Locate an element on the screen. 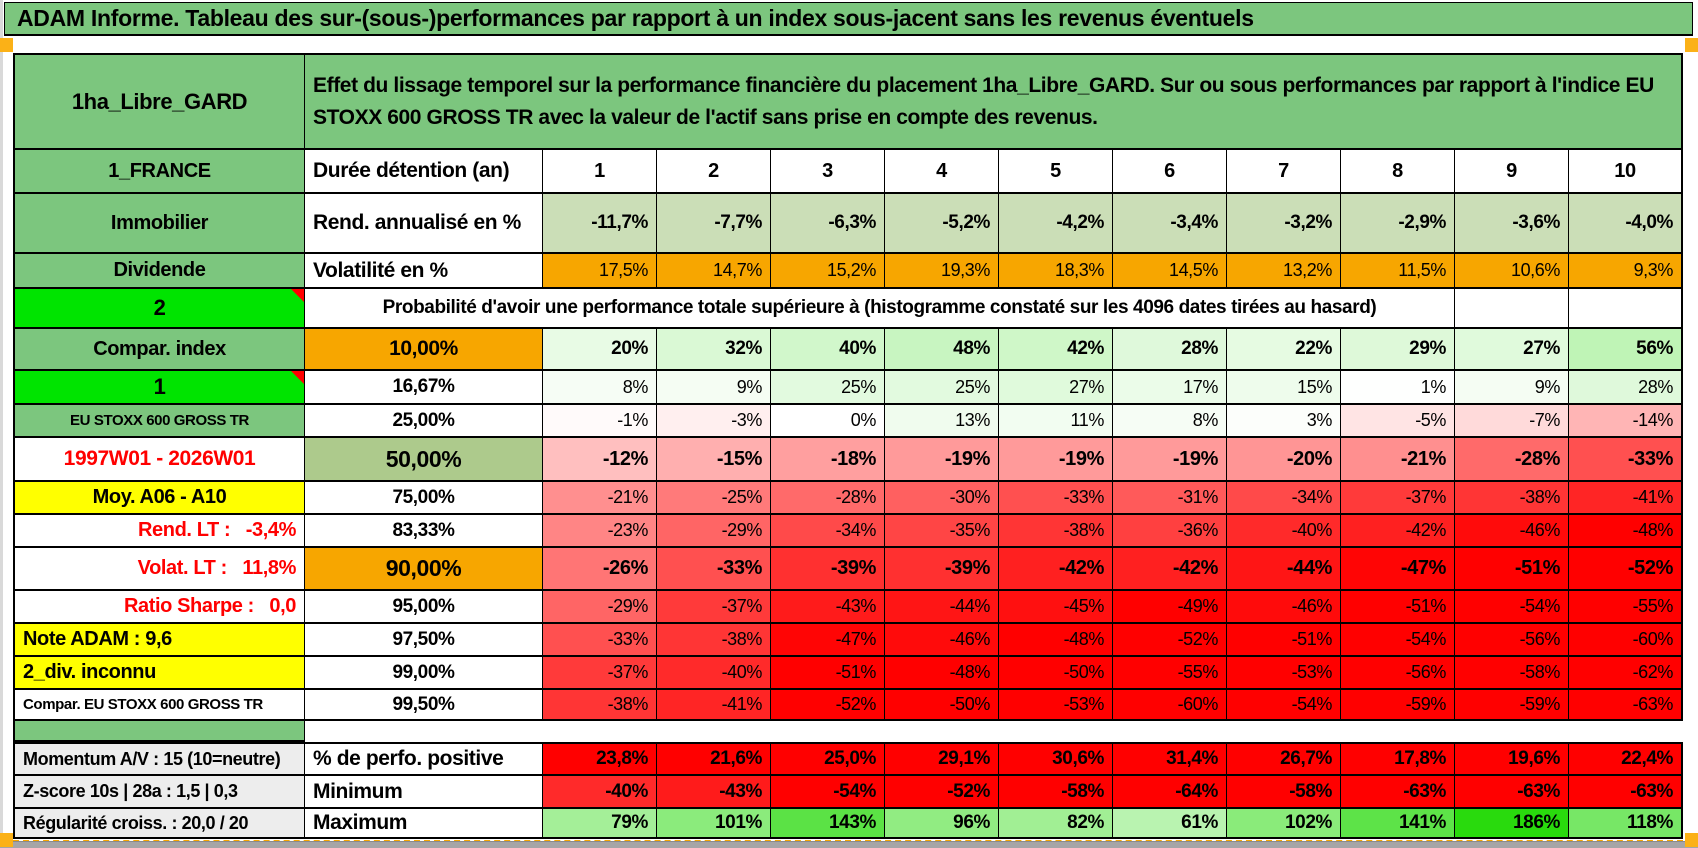  value-cell: 102% is located at coordinates (1284, 824).